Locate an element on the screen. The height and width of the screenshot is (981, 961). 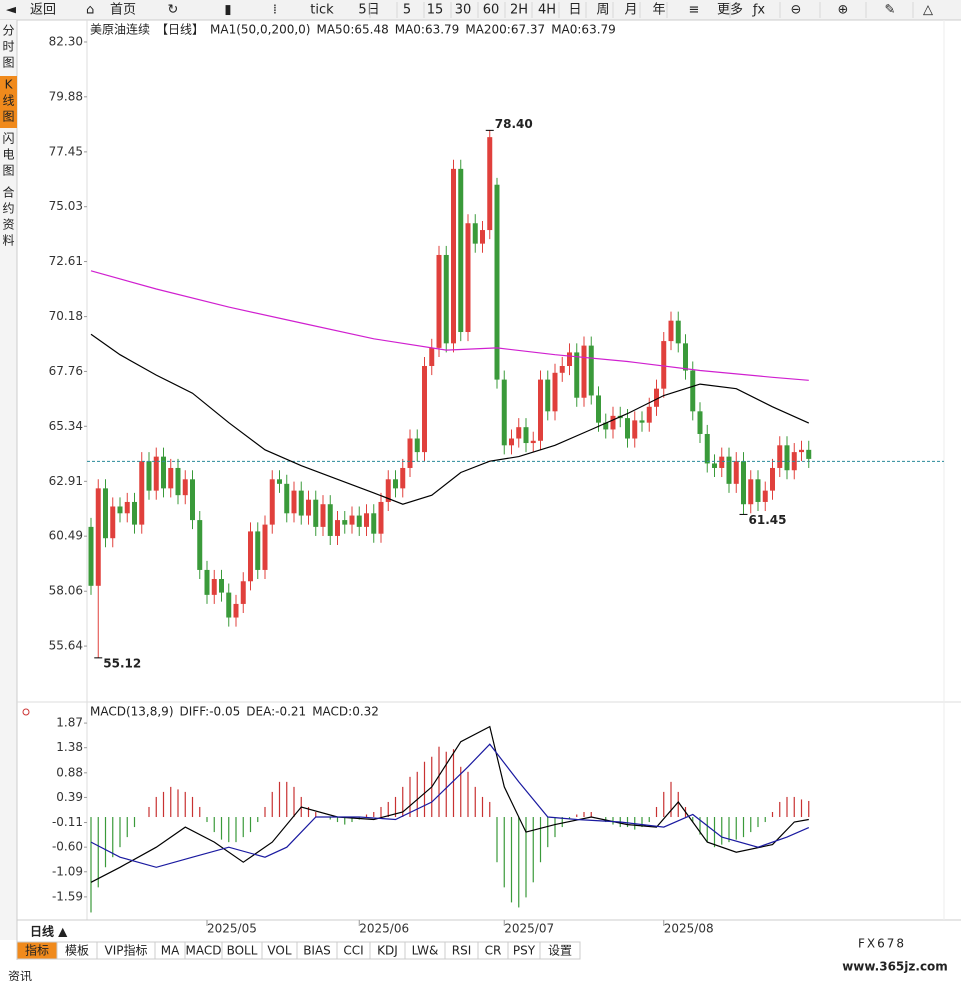
indicator-tab-label: VIP指标 is located at coordinates (126, 950).